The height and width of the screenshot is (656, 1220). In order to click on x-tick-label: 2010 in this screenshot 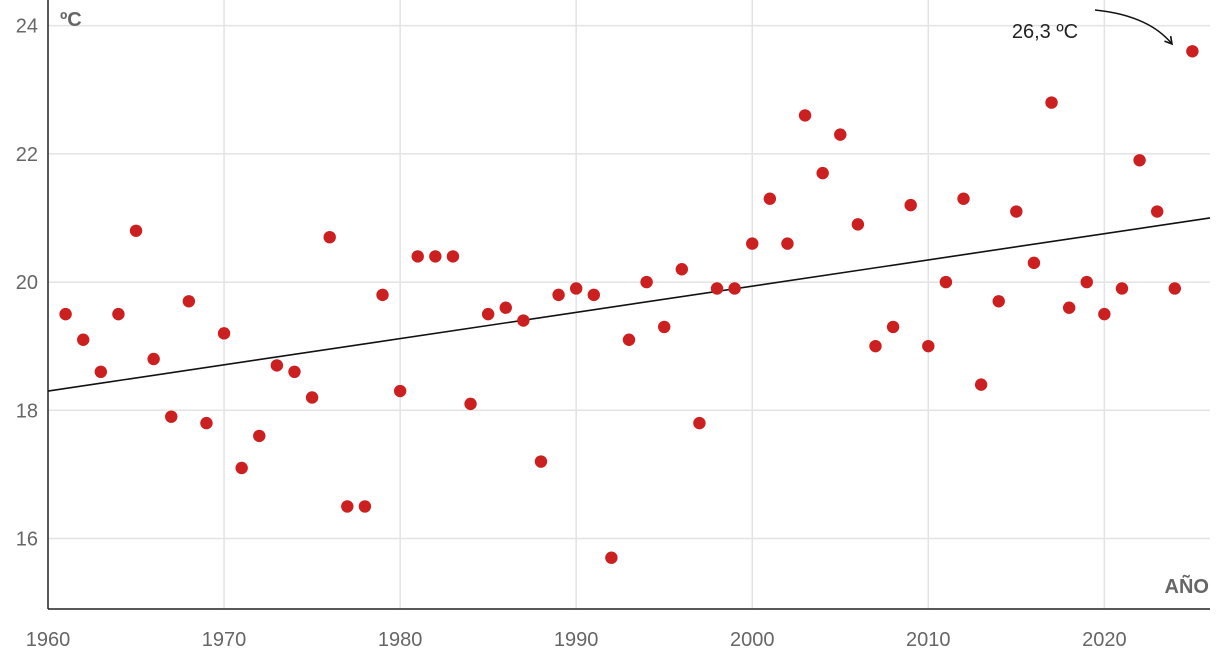, I will do `click(928, 640)`.